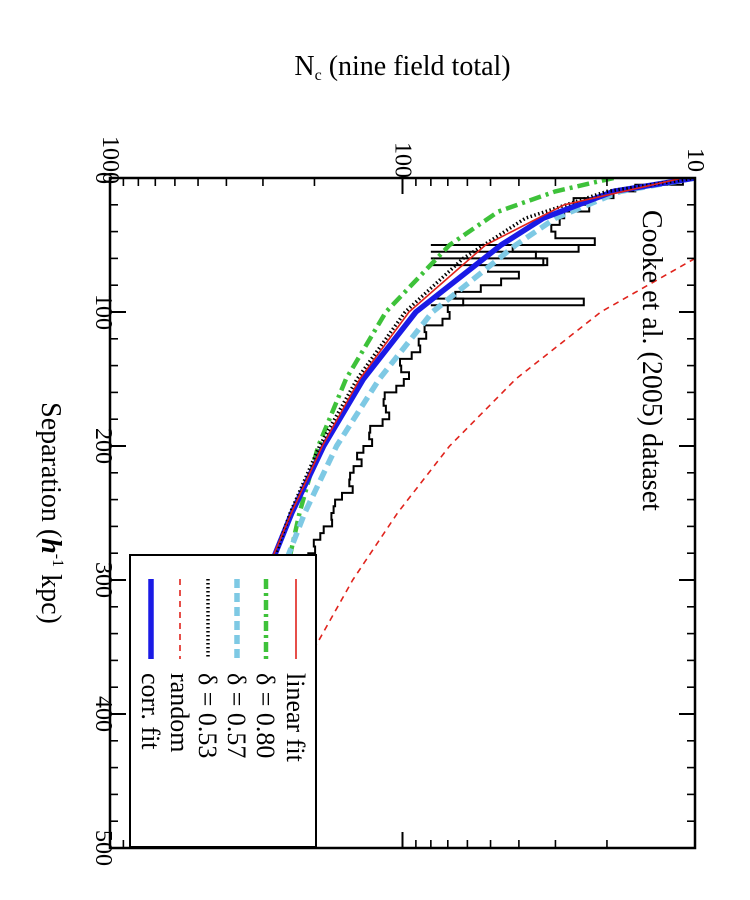  I want to click on legend-label: δ = 0.53, so click(207, 715).